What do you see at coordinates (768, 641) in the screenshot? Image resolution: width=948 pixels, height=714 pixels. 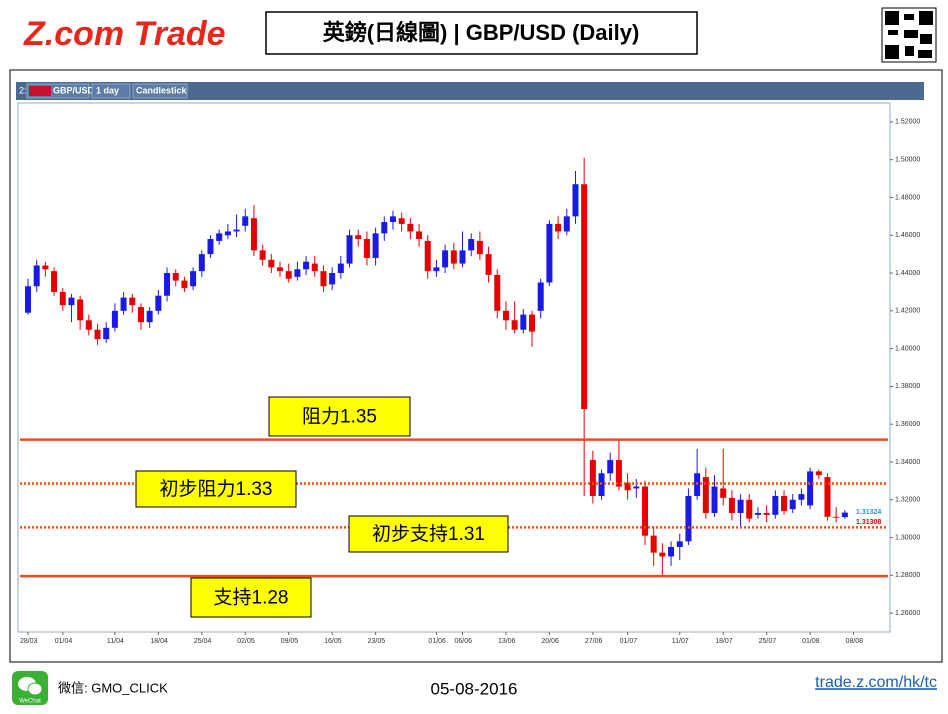 I see `x-tick-label: 25/07` at bounding box center [768, 641].